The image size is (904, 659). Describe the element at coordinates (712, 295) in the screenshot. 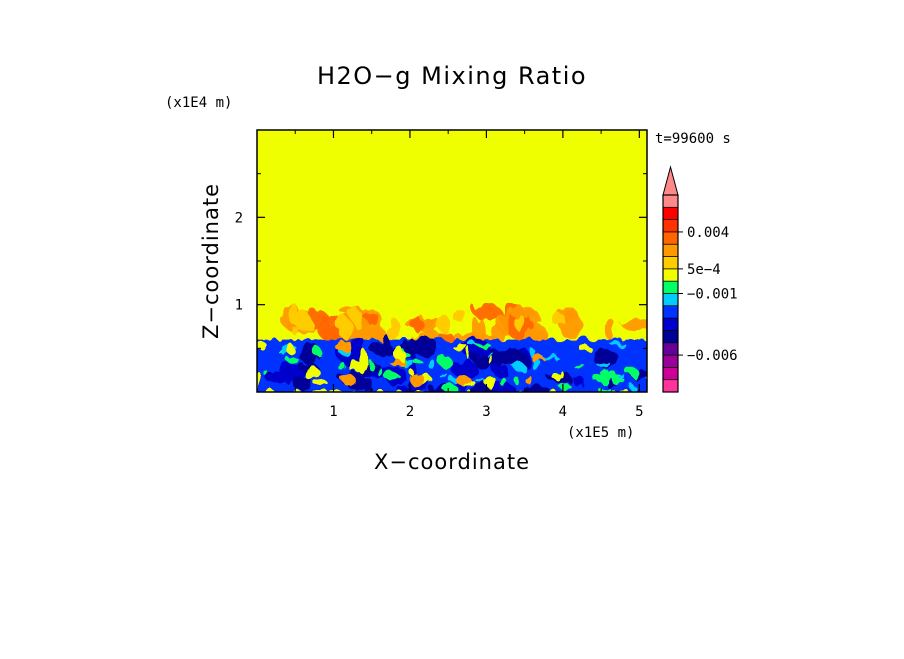

I see `colorbar-tick-label: −0.001` at that location.